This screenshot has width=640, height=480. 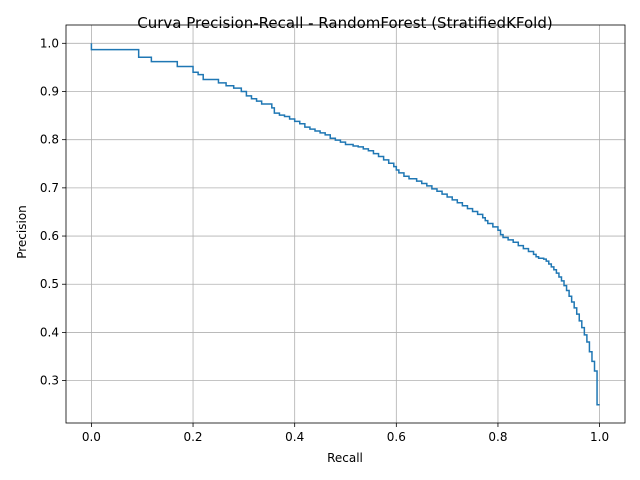 I want to click on y-tick-label: 0.4, so click(x=49, y=332).